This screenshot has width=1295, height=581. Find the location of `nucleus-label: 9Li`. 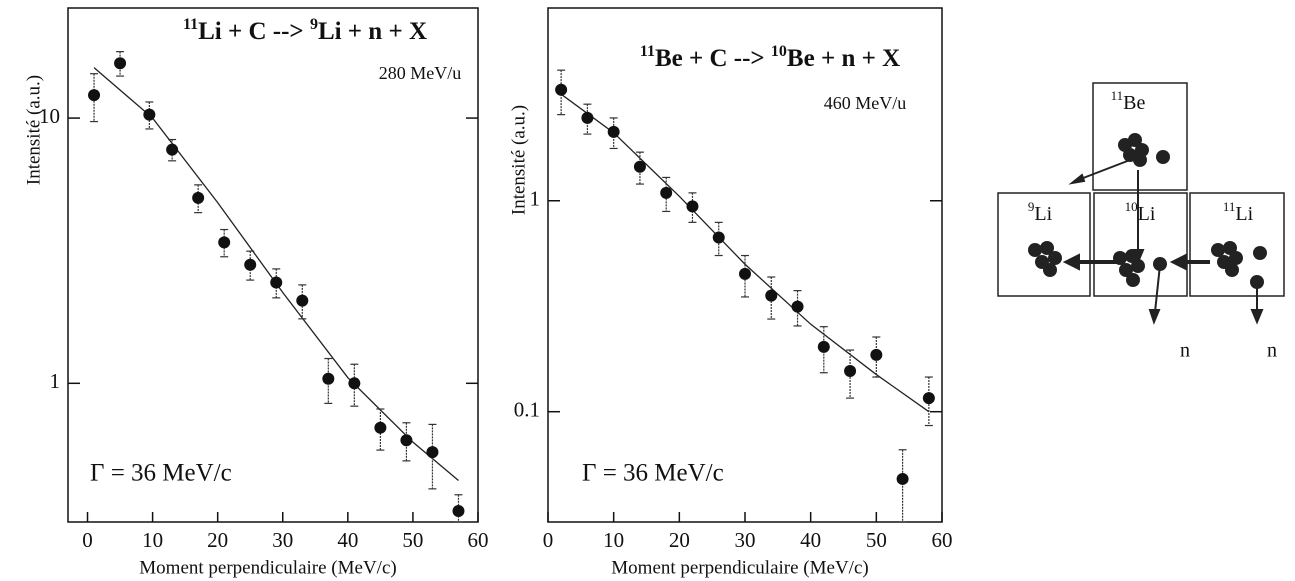

nucleus-label: 9Li is located at coordinates (1040, 212).